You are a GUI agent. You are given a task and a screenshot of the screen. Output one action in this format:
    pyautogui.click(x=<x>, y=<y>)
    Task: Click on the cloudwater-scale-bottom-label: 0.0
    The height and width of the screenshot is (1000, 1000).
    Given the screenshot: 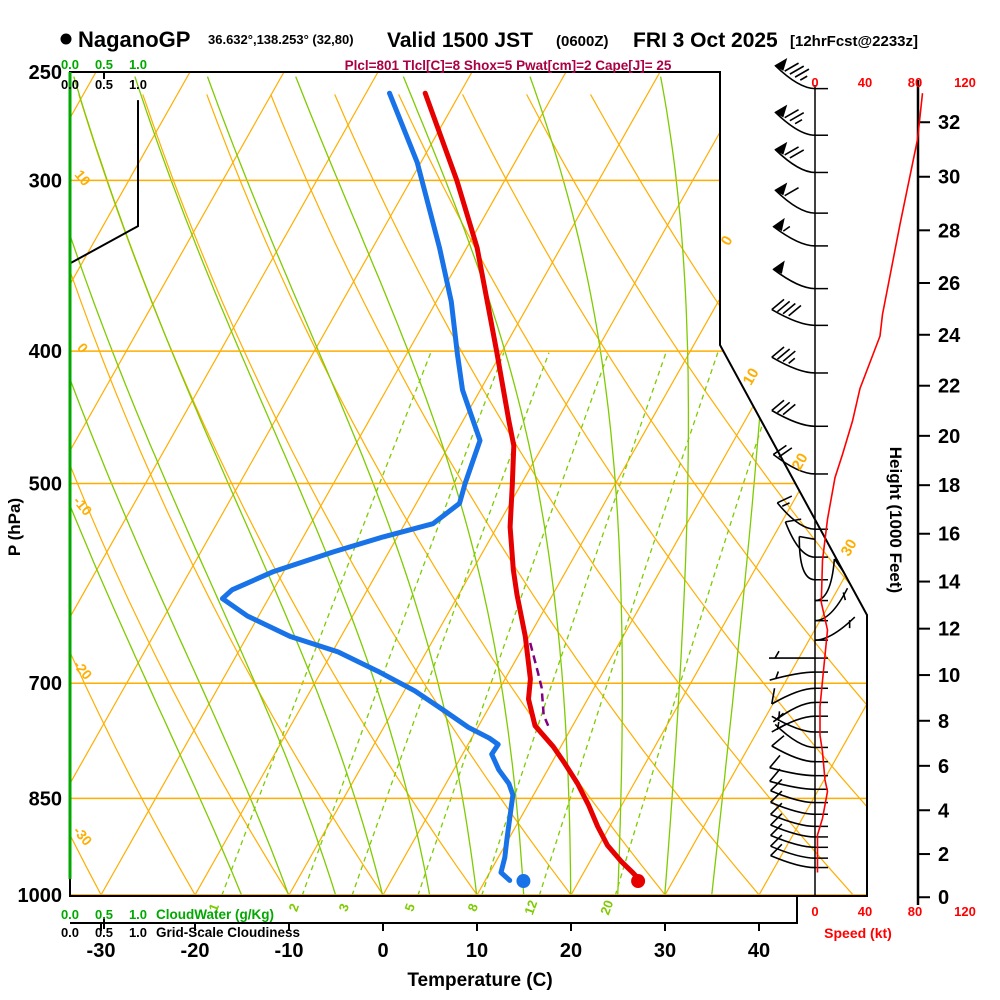 What is the action you would take?
    pyautogui.click(x=70, y=914)
    